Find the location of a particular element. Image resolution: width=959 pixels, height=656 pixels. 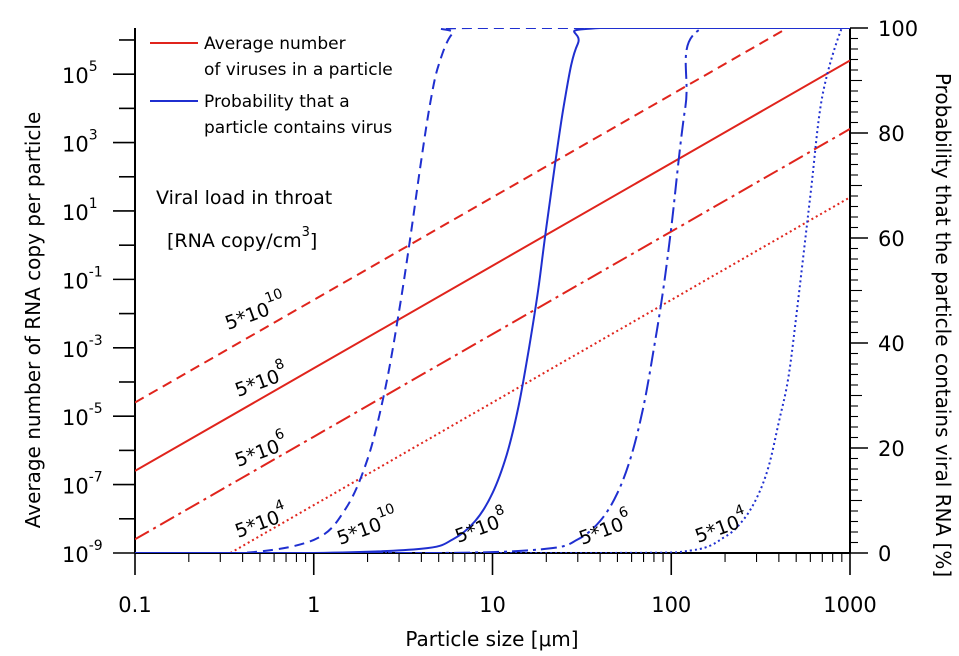

annotation-line2: [RNA copy/cm3] is located at coordinates (242, 238).